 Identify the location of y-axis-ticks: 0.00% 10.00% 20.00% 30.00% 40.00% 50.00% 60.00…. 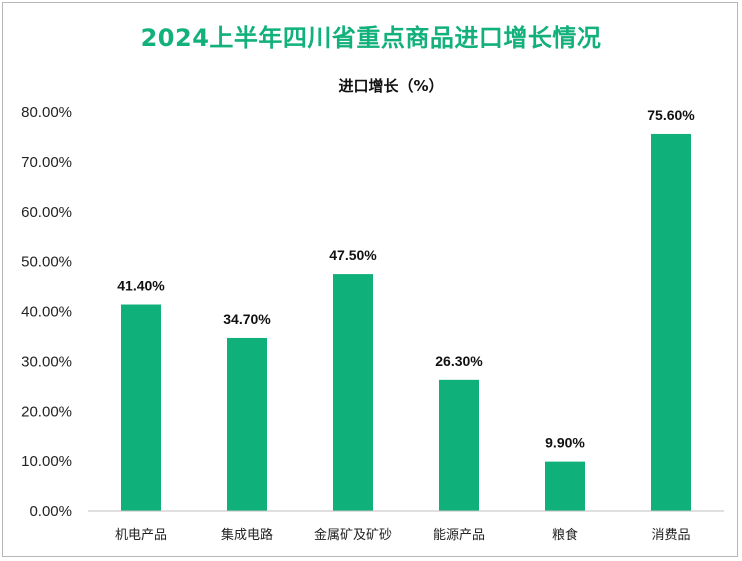
(46, 312).